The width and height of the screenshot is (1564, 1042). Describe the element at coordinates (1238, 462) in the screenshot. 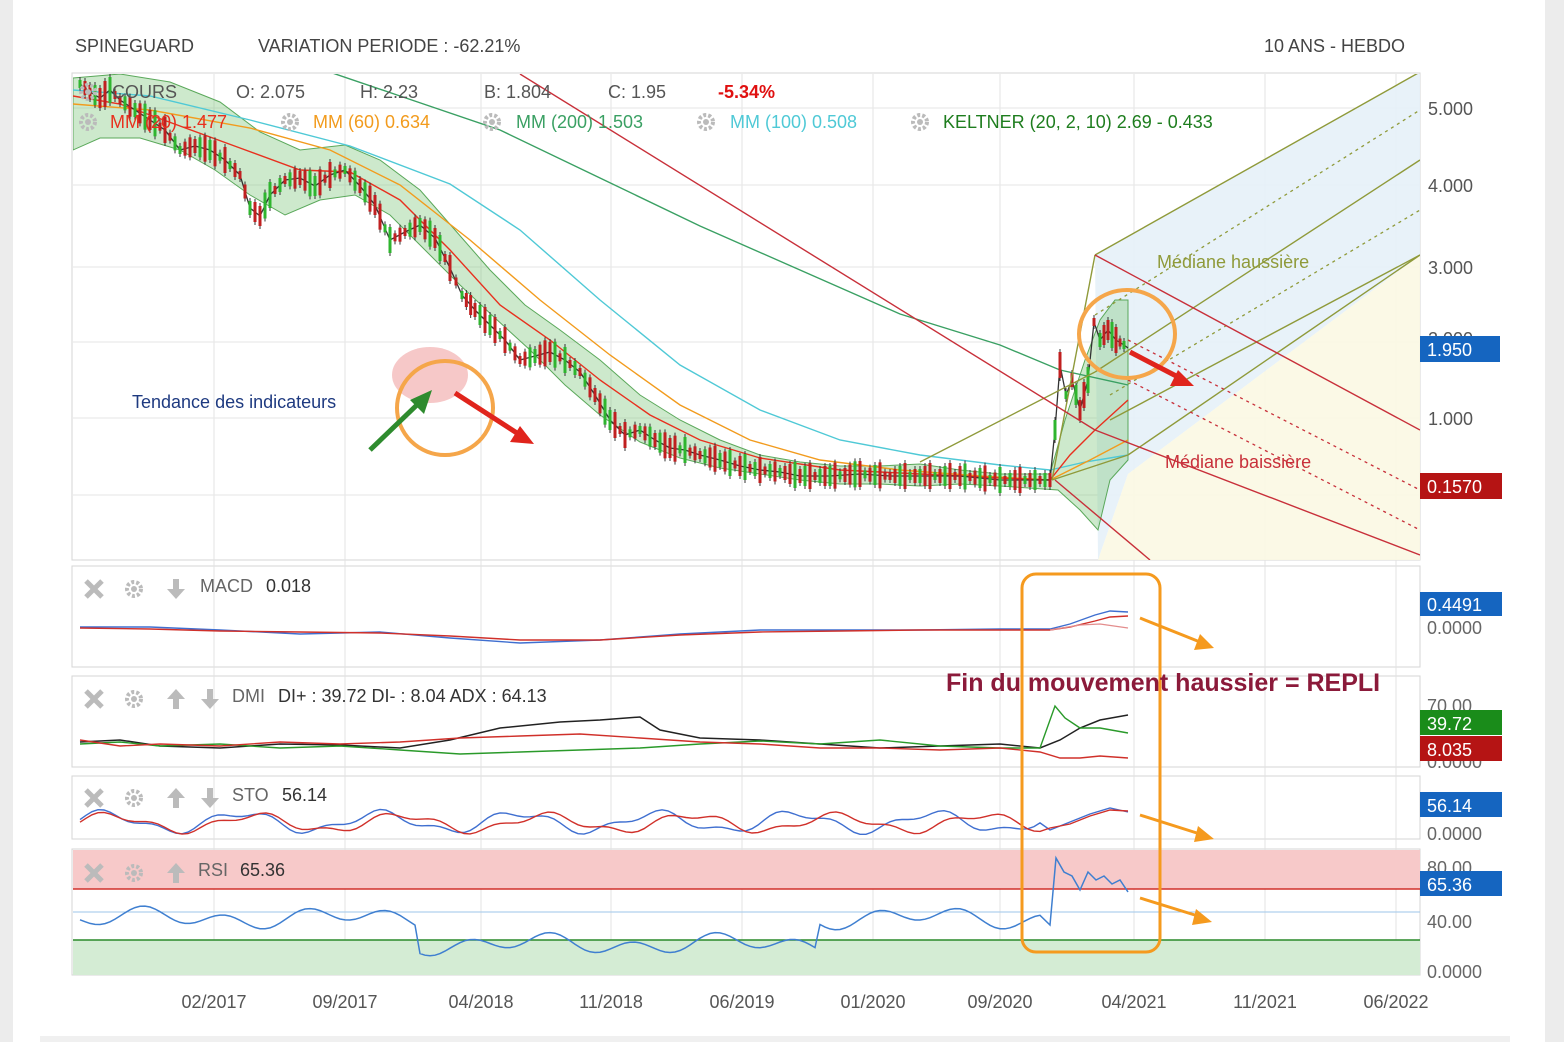

I see `annotation-mediane-baissiere: Médiane baissière` at that location.